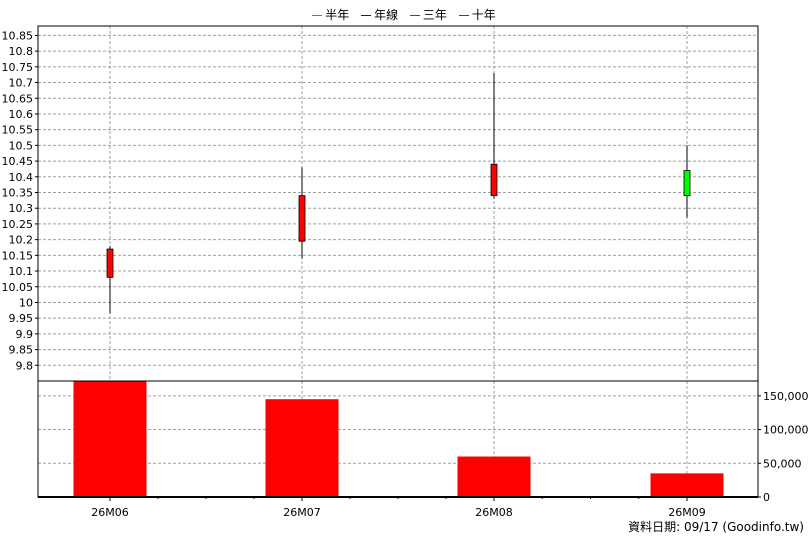  I want to click on price-tick-label: 10.45, so click(18, 161).